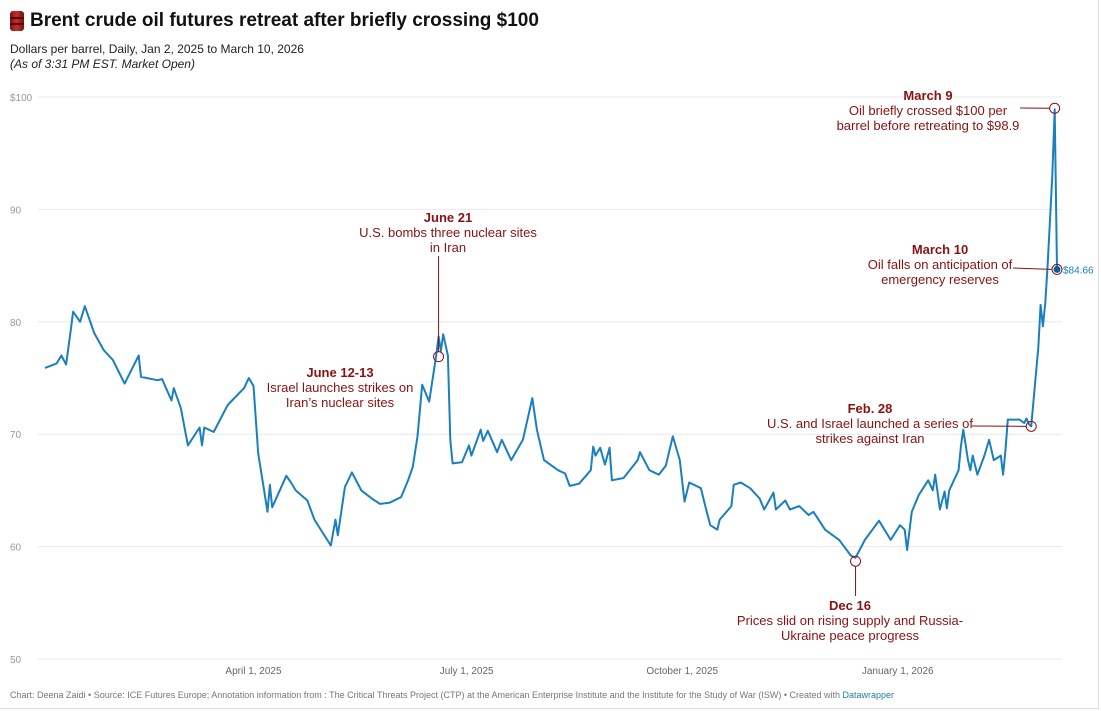  I want to click on annotation-text: Oil falls on anticipation of, so click(940, 264).